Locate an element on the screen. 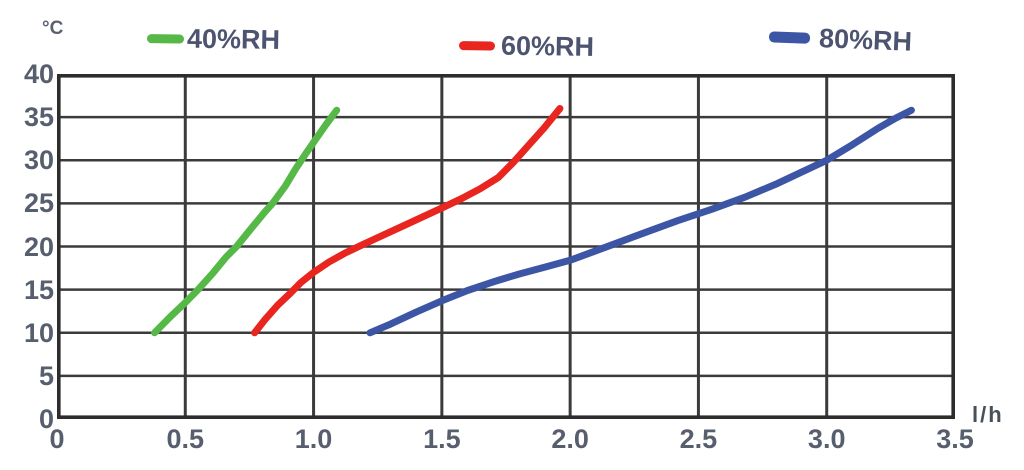  y-tick-label: 10 is located at coordinates (38, 332).